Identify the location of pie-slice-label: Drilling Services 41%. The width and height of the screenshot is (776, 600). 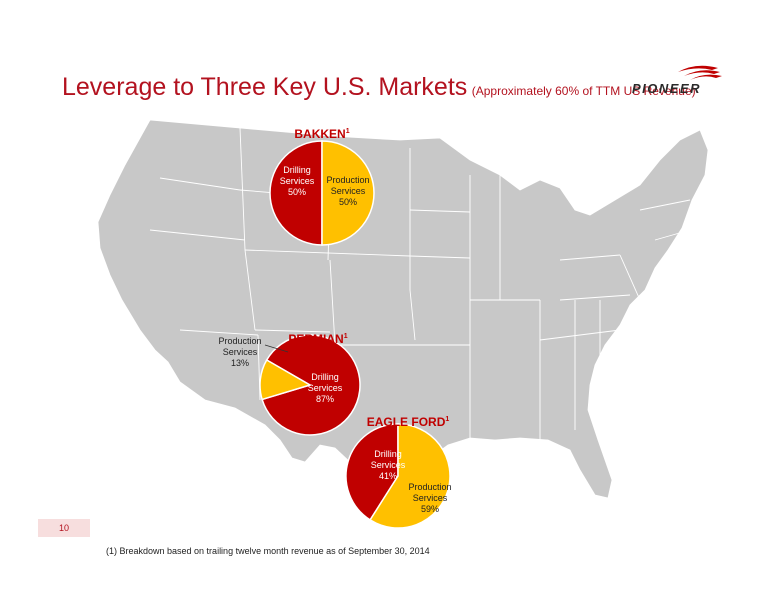
(388, 465).